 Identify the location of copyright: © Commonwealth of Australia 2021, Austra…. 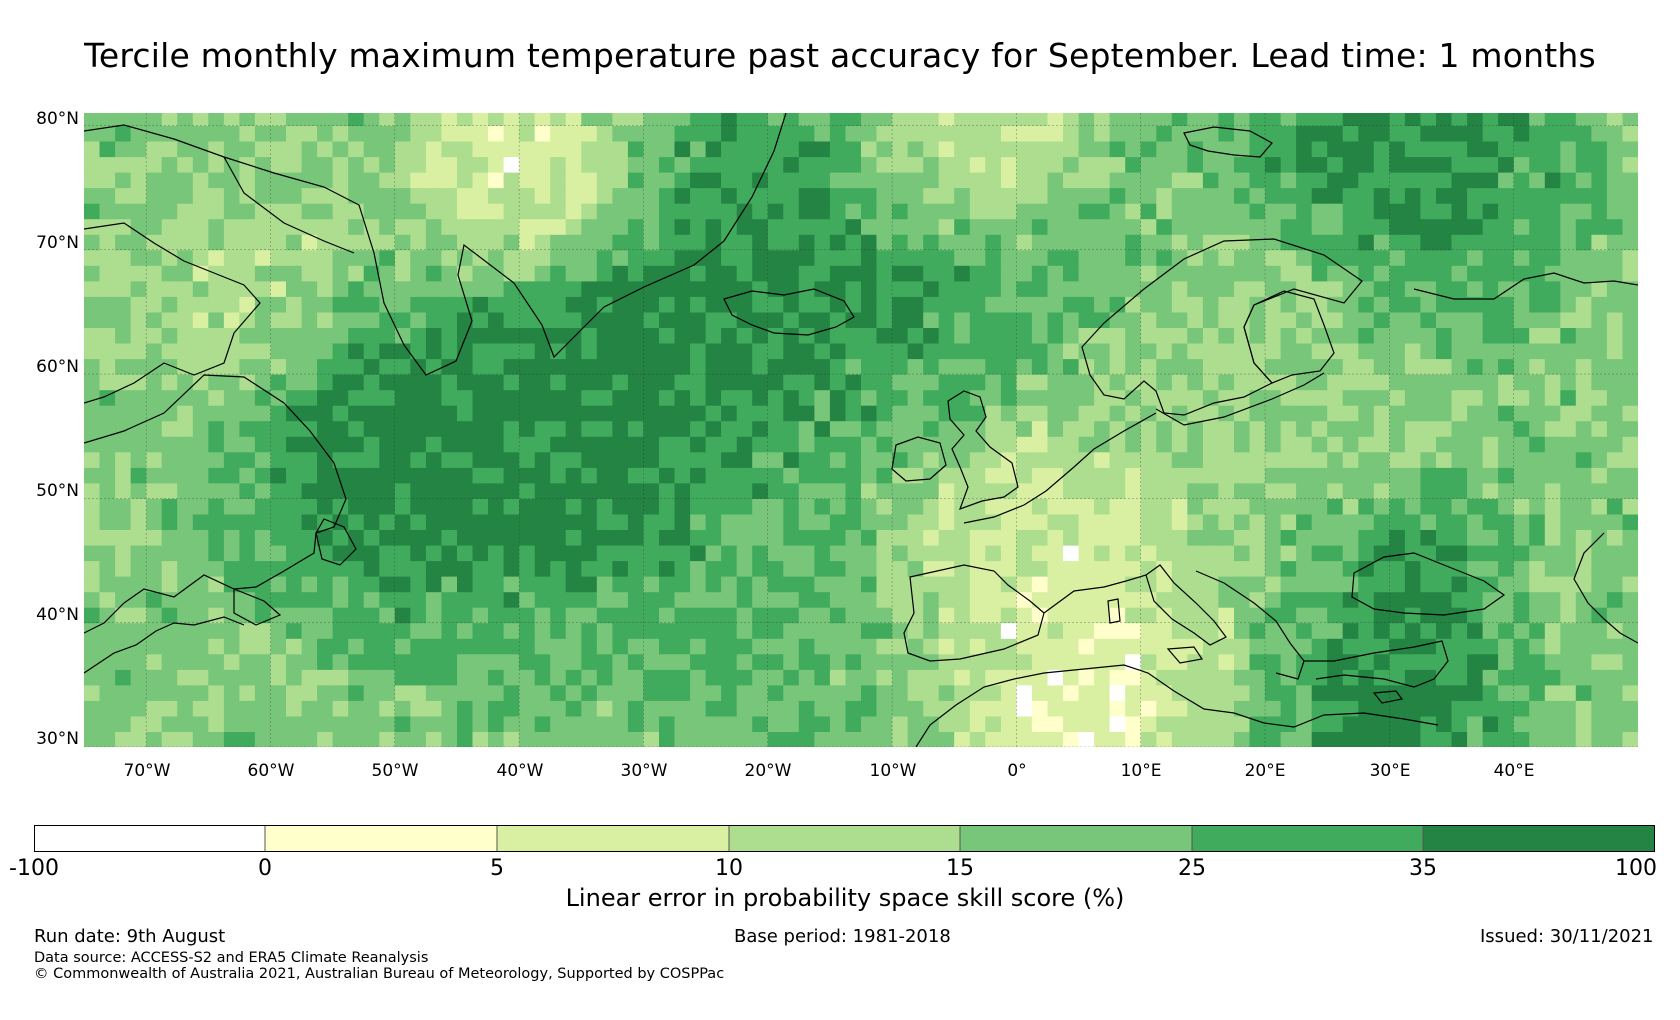
(379, 974).